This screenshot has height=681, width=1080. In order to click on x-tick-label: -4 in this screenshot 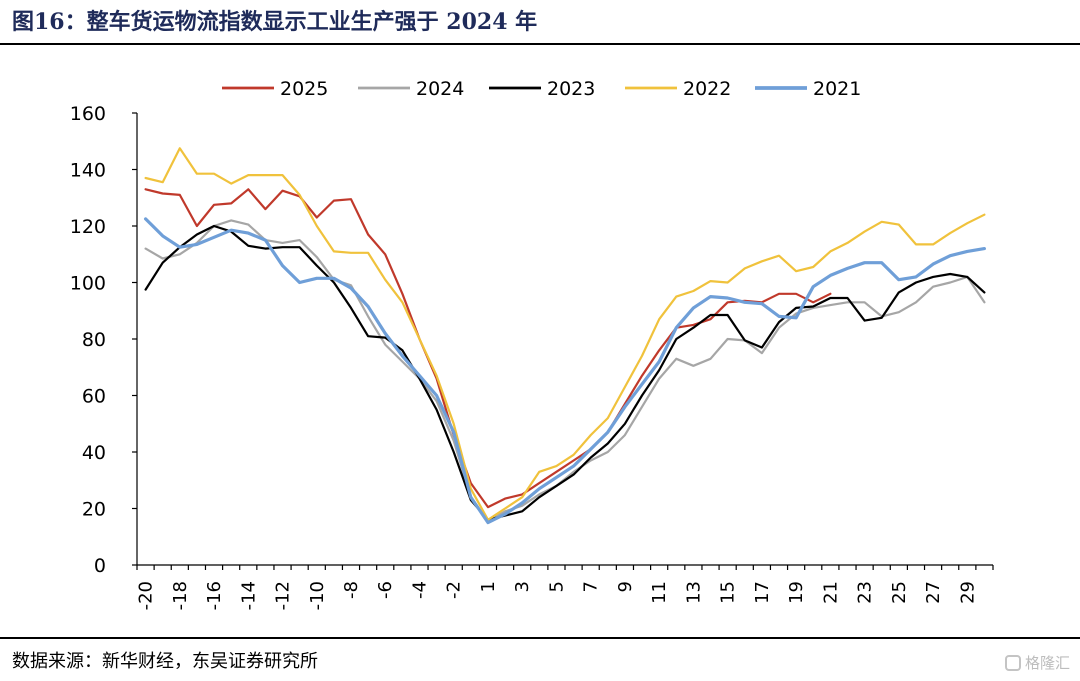, I will do `click(419, 590)`.